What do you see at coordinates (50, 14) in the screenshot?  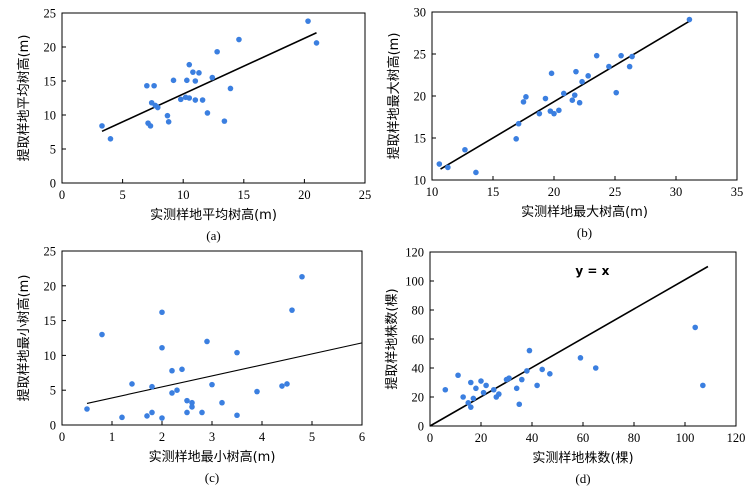 I see `y-tick-label: 25` at bounding box center [50, 14].